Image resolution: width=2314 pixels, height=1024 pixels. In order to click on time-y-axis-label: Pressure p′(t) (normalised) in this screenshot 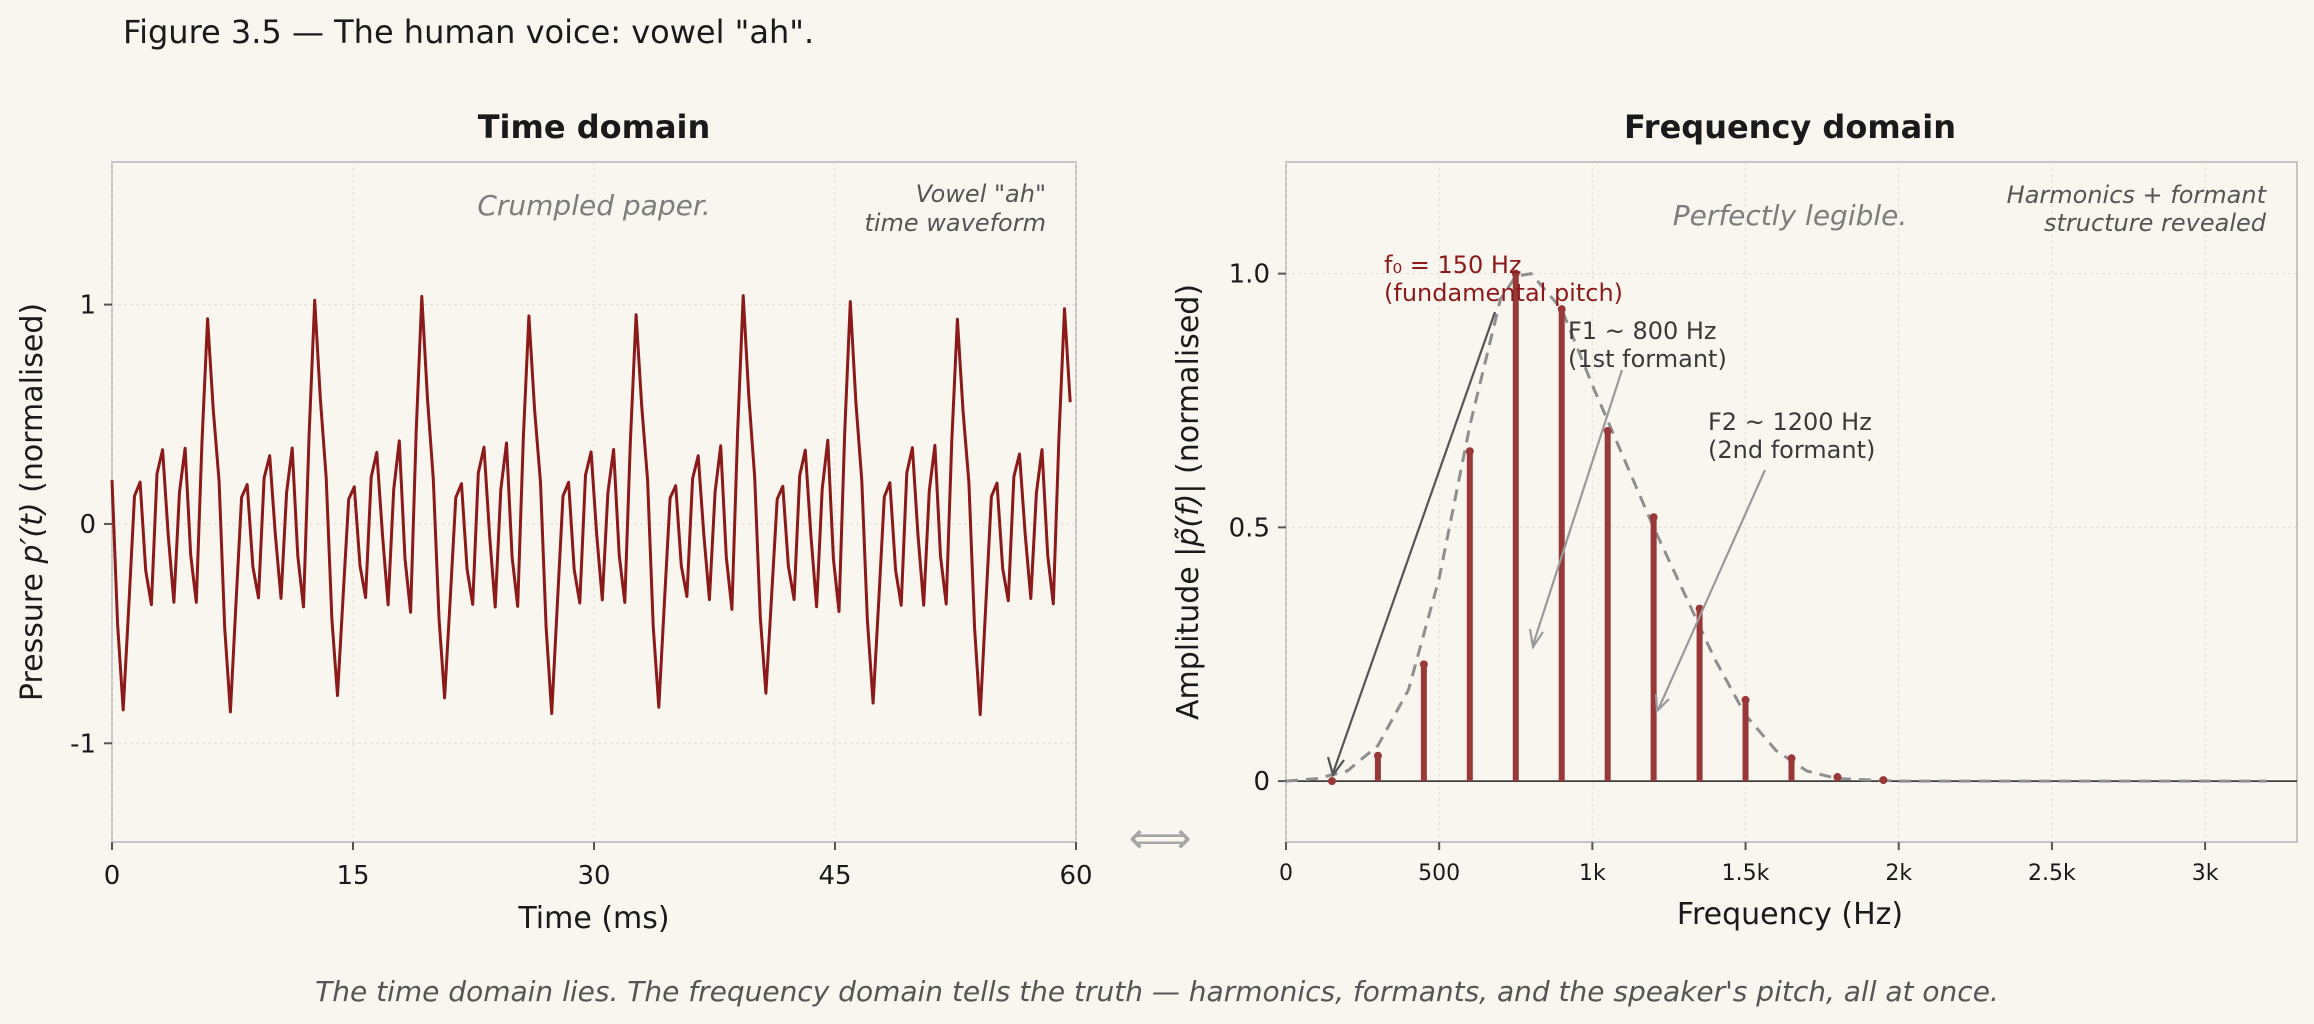, I will do `click(32, 502)`.